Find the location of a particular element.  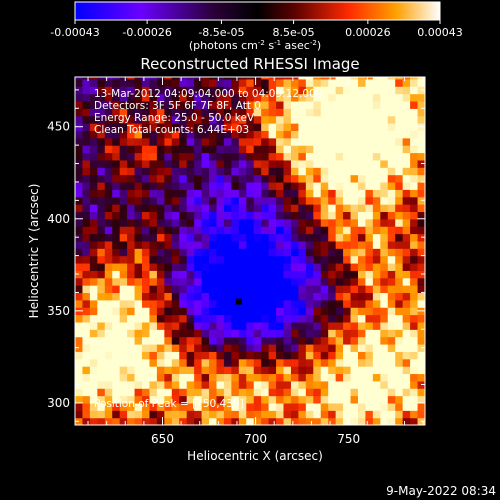

colorbar-tick-label: 0.00043 is located at coordinates (440, 32).